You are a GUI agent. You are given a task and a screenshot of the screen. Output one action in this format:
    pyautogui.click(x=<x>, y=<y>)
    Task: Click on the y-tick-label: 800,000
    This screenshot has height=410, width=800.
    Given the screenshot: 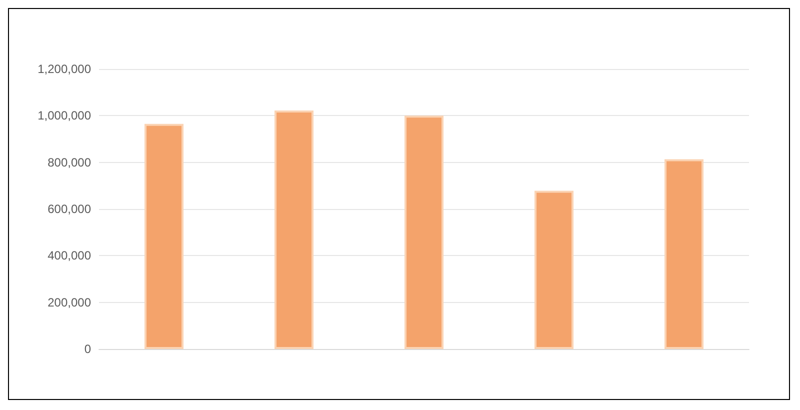 What is the action you would take?
    pyautogui.click(x=70, y=162)
    